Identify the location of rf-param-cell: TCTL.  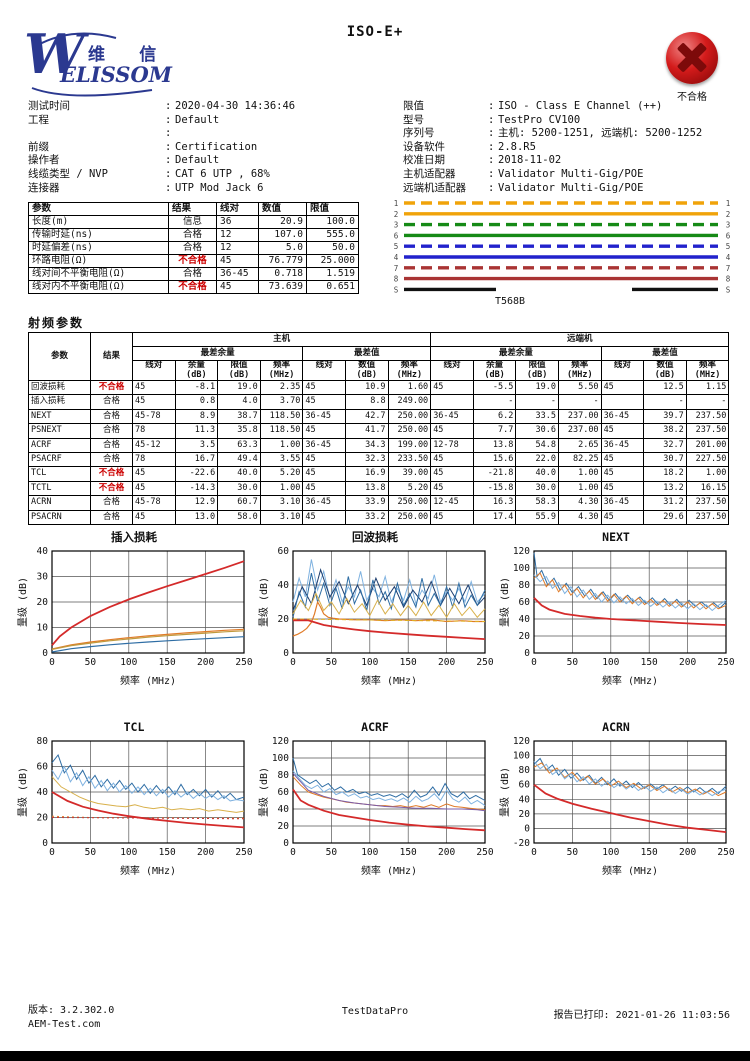
(59, 488).